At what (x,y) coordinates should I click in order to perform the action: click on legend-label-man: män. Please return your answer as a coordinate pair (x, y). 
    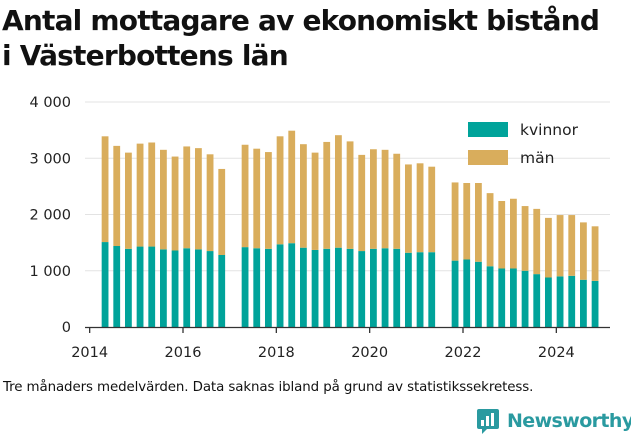
    Looking at the image, I should click on (537, 158).